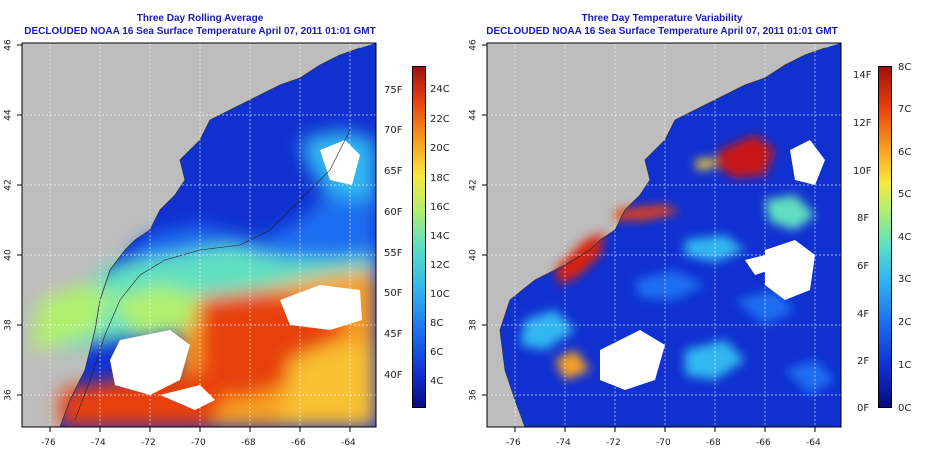  I want to click on left-lon-70: -70, so click(198, 443).